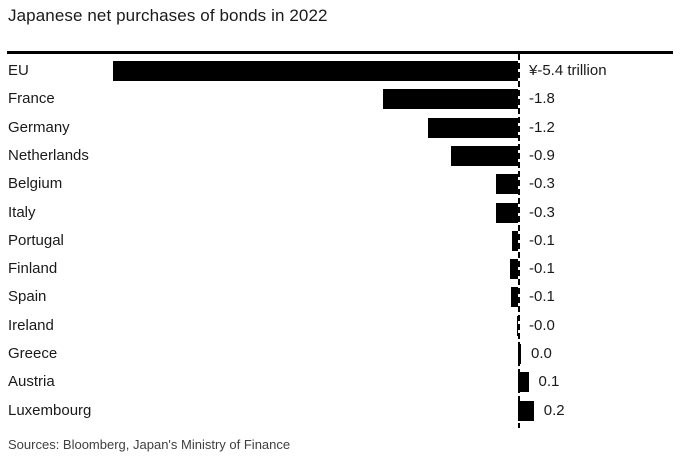  What do you see at coordinates (27, 297) in the screenshot?
I see `category-label: Spain` at bounding box center [27, 297].